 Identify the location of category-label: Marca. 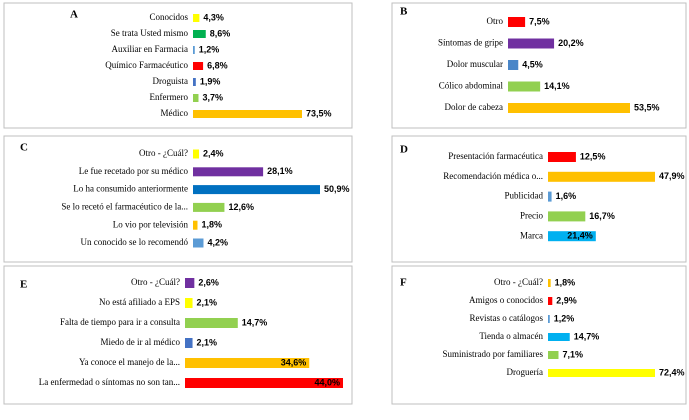
(531, 235).